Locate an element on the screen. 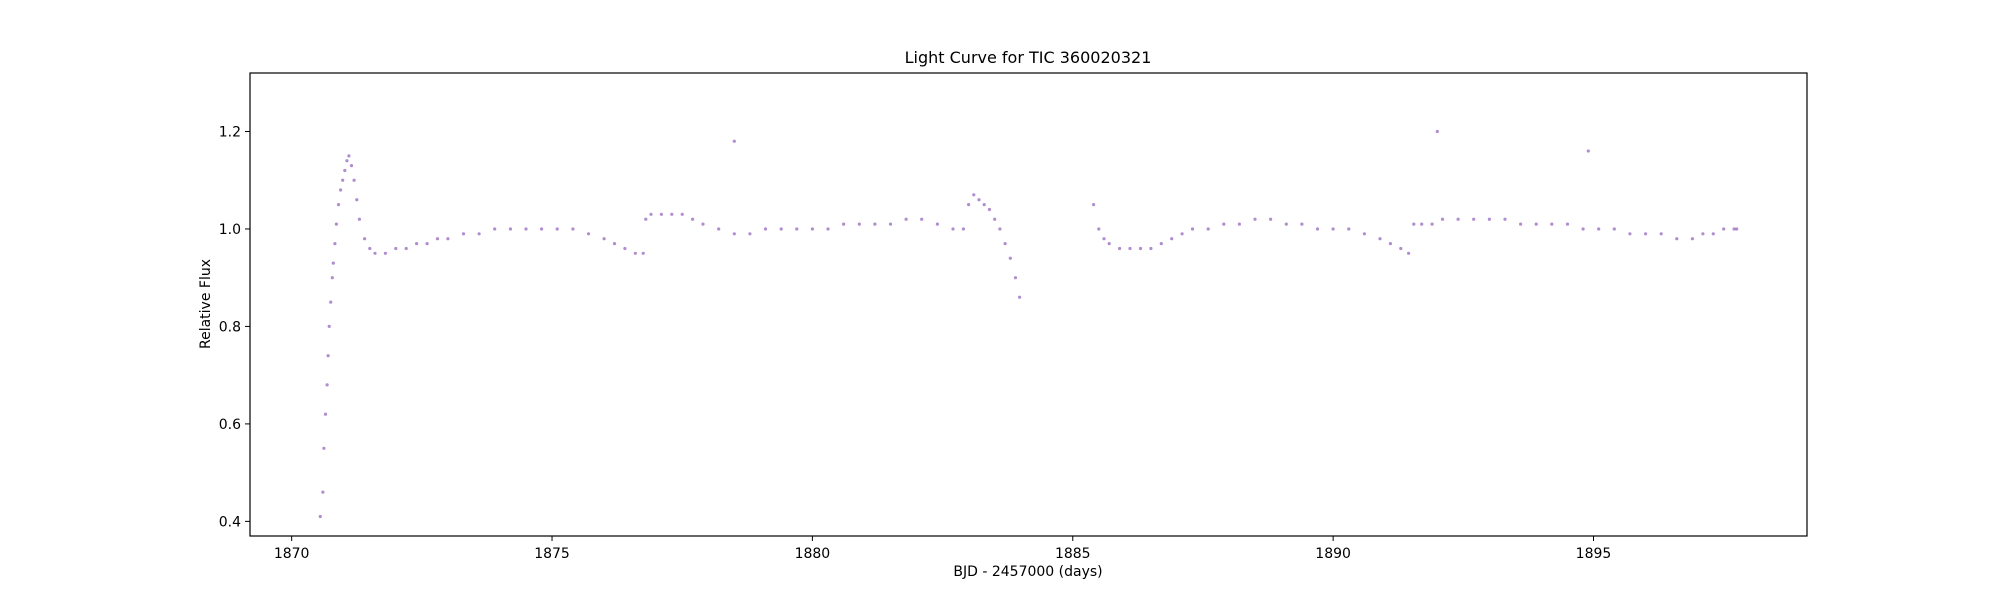 Image resolution: width=2000 pixels, height=604 pixels. x-axis-label: BJD - 2457000 (days) is located at coordinates (1027, 572).